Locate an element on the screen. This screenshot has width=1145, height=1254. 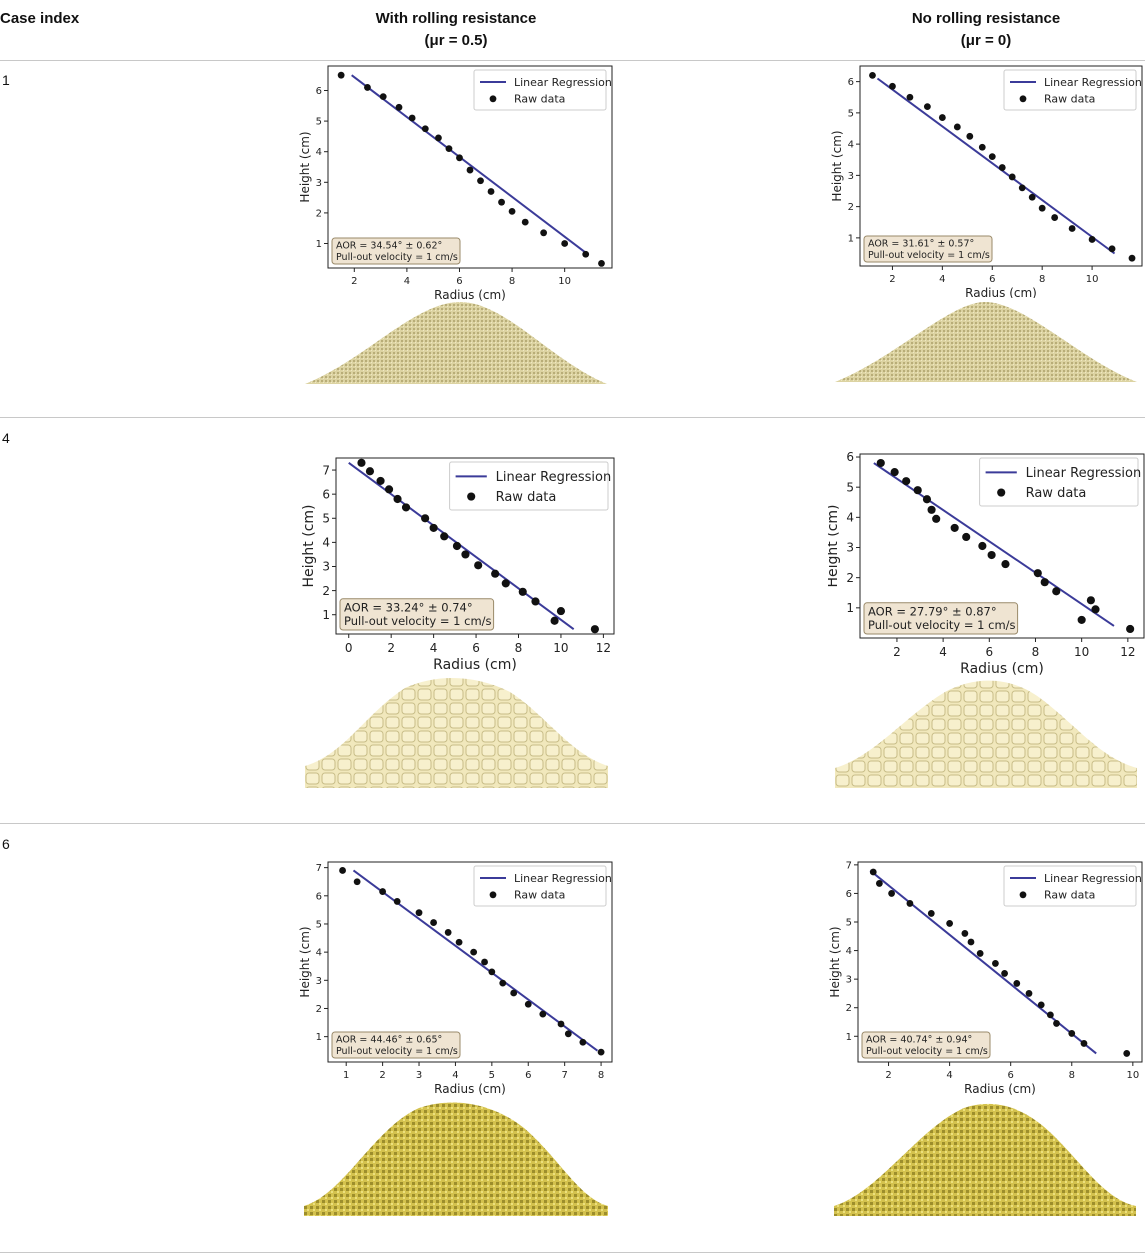
header-no-rolling-mu: (μr = 0) is located at coordinates (986, 40).